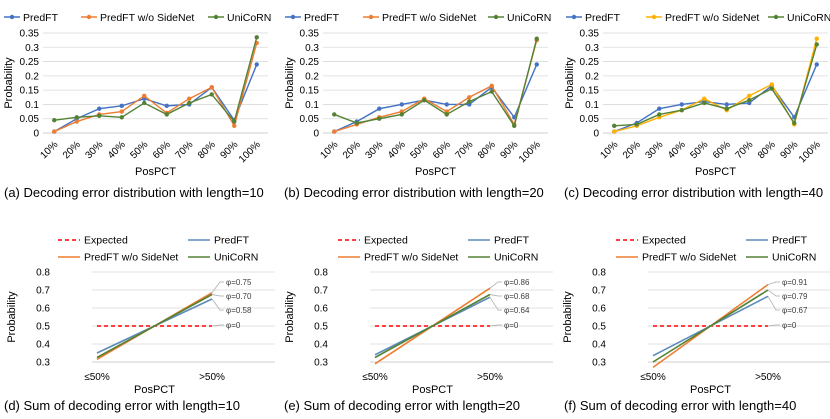 The image size is (830, 419). What do you see at coordinates (590, 91) in the screenshot?
I see `y-tick-label: 0.15` at bounding box center [590, 91].